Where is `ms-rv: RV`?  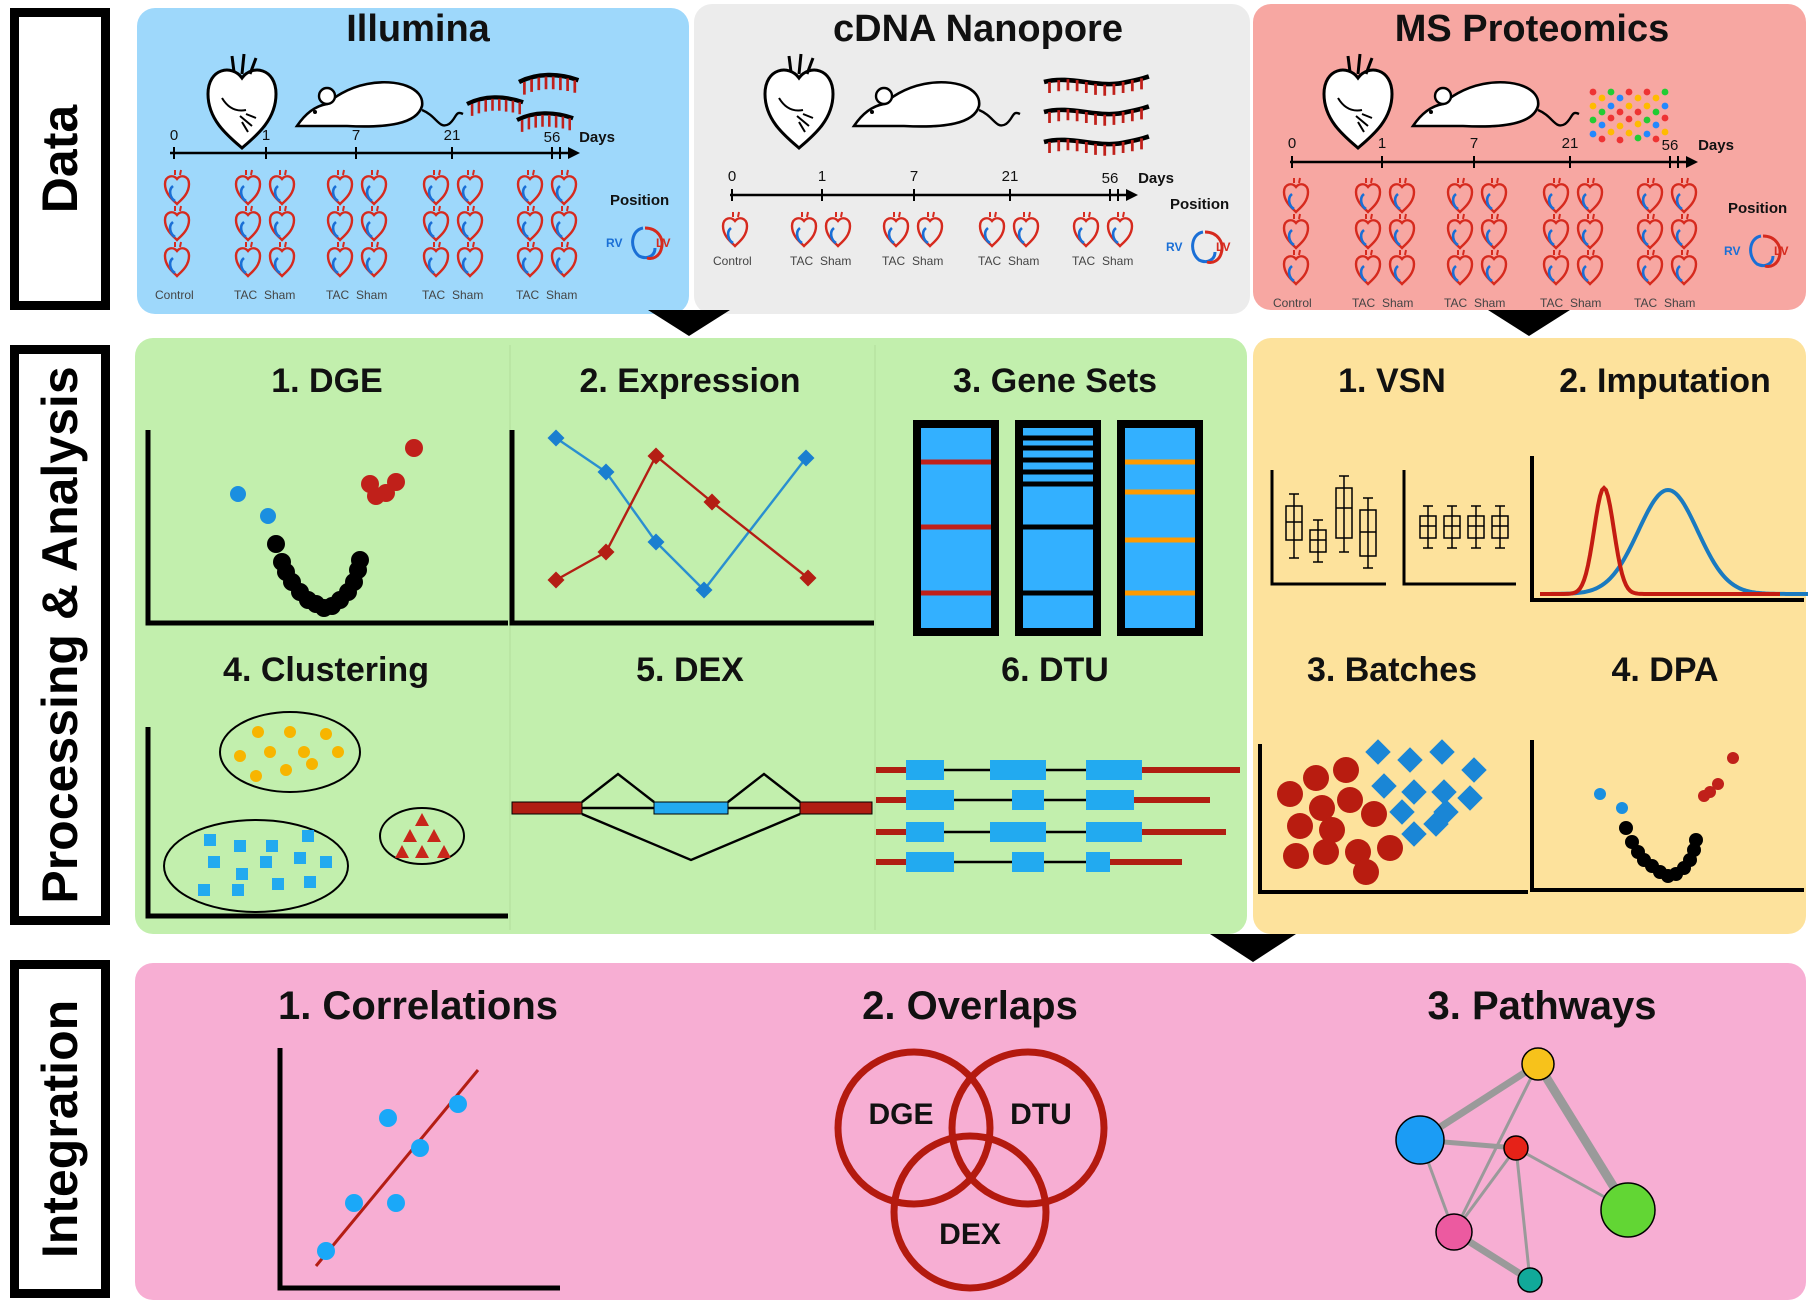
ms-rv: RV is located at coordinates (1732, 251).